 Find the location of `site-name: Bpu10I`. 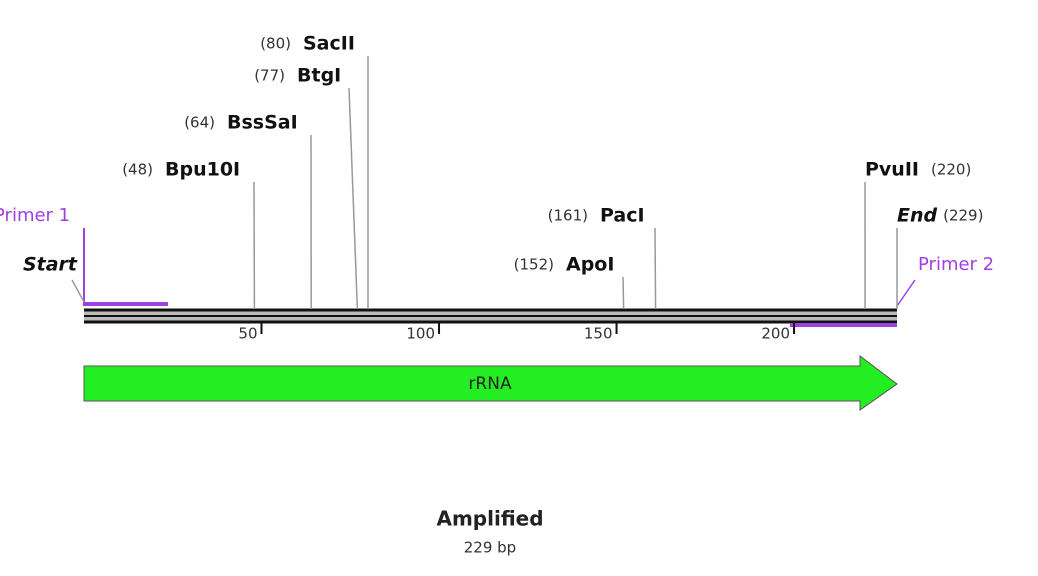

site-name: Bpu10I is located at coordinates (202, 170).